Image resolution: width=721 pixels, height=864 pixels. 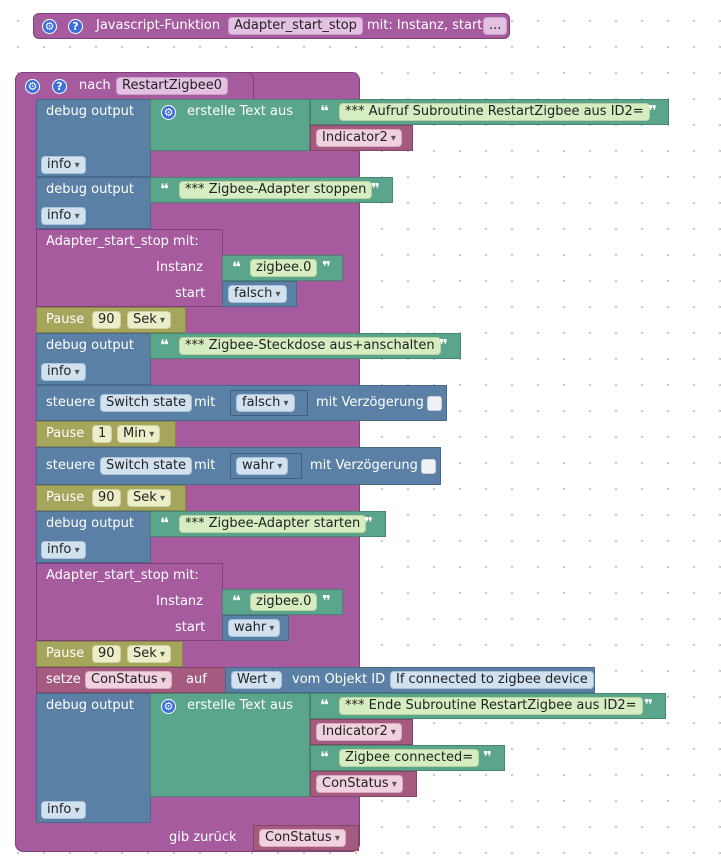 I want to click on delay-label: mit Verzögerung, so click(x=370, y=402).